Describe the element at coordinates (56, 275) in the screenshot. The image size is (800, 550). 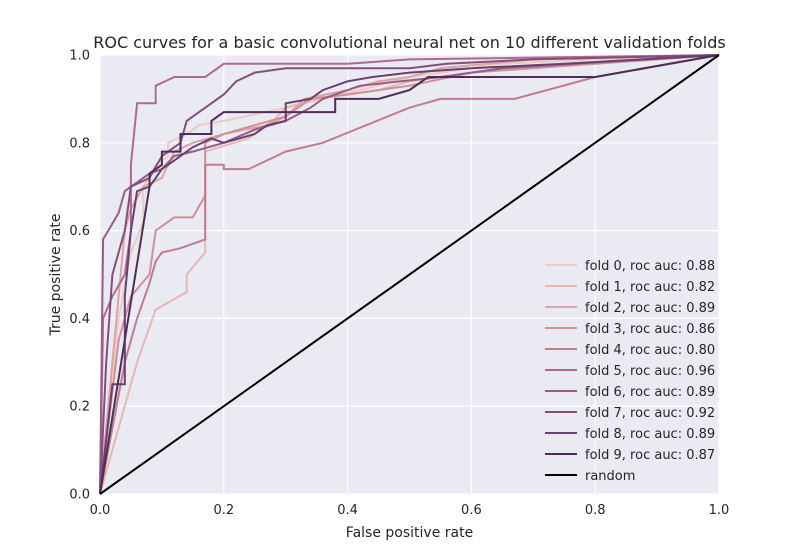
I see `y-axis-label: True positive rate` at that location.